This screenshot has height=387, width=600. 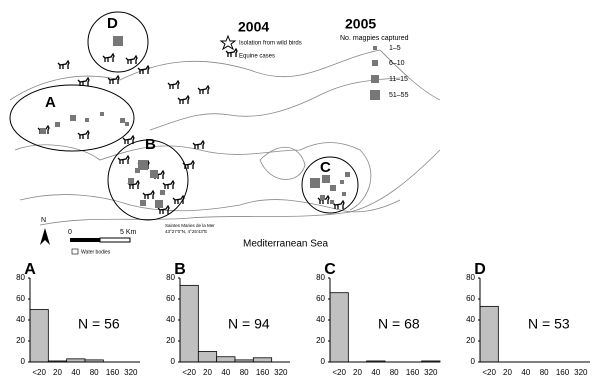 What do you see at coordinates (395, 48) in the screenshot?
I see `legend-label: 1–5` at bounding box center [395, 48].